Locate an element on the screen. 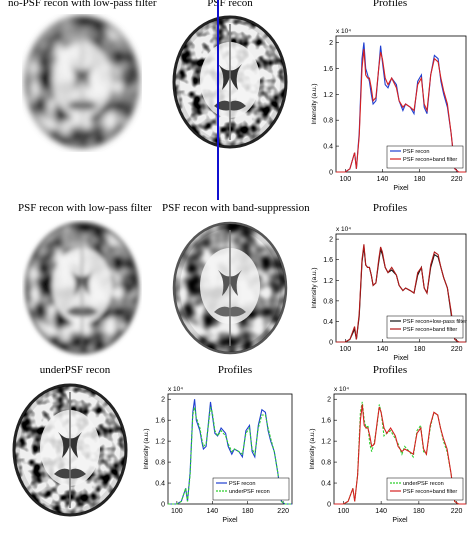 The height and width of the screenshot is (535, 474). brain-scan-no-psf-lowpass is located at coordinates (82, 85).